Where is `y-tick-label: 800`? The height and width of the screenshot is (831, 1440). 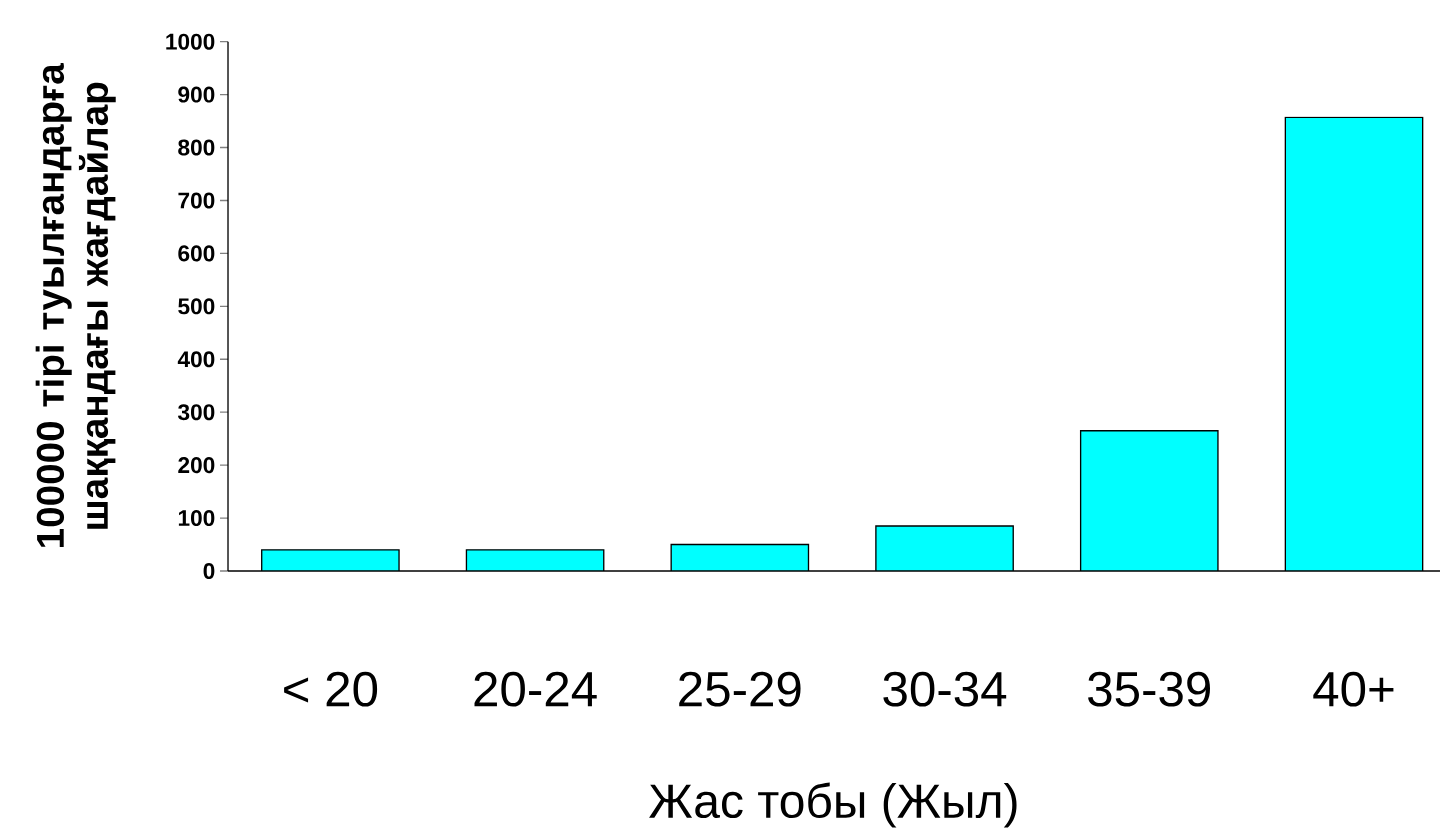
y-tick-label: 800 is located at coordinates (196, 147).